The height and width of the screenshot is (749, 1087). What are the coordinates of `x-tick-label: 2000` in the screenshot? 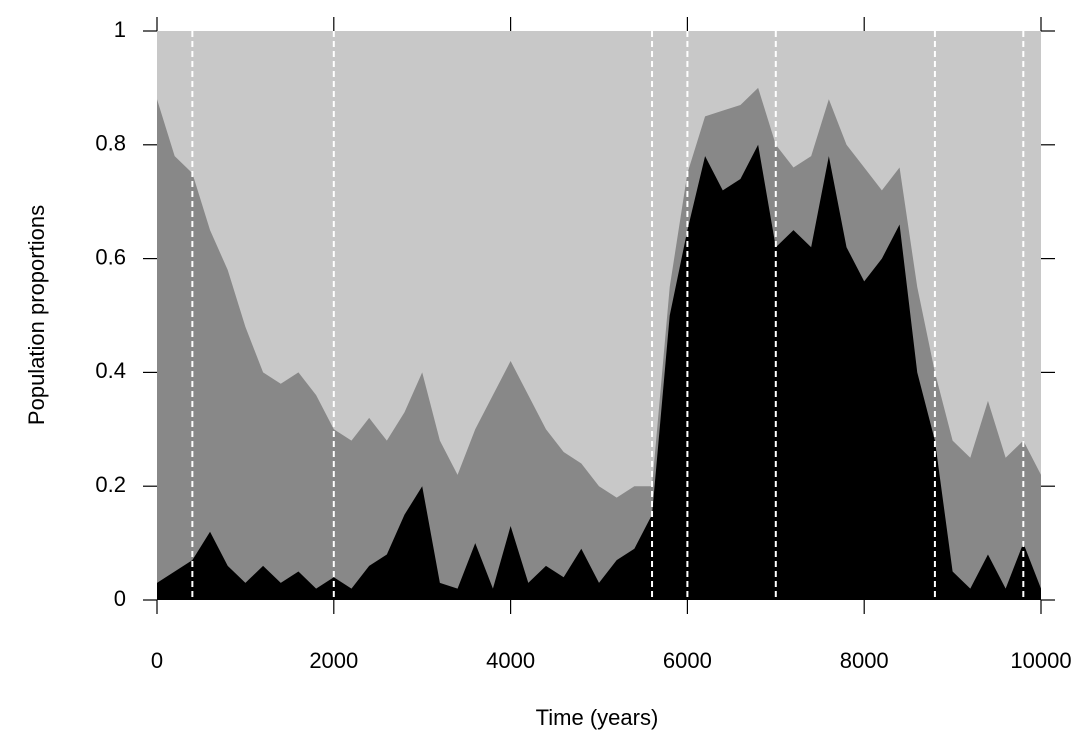 It's located at (333, 660).